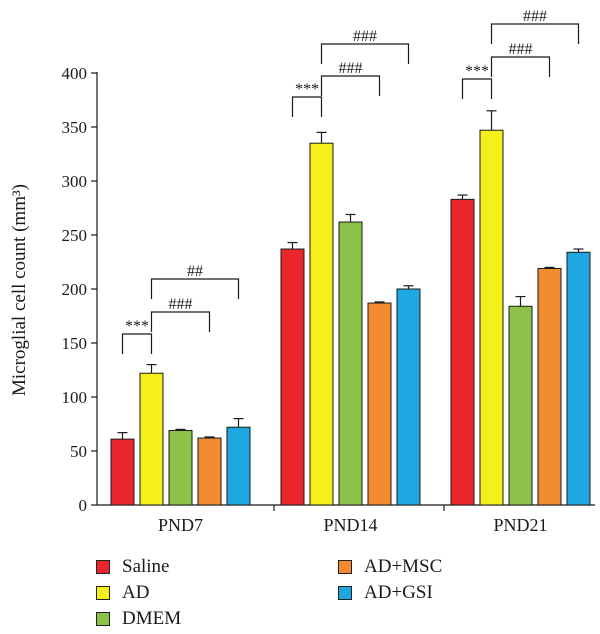  What do you see at coordinates (146, 566) in the screenshot?
I see `legend-label-saline: Saline` at bounding box center [146, 566].